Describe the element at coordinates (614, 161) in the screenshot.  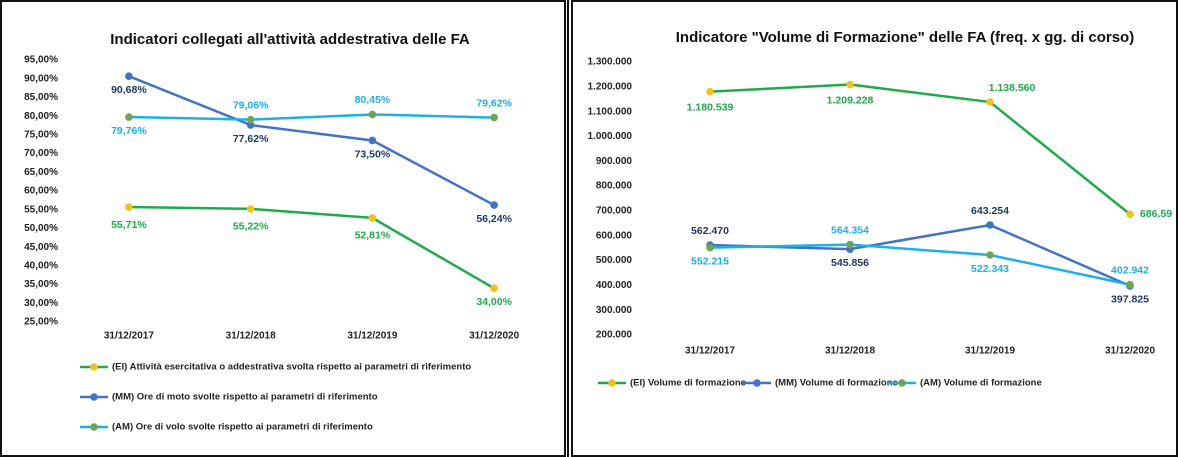
I see `y-tick-label: 900.000` at that location.